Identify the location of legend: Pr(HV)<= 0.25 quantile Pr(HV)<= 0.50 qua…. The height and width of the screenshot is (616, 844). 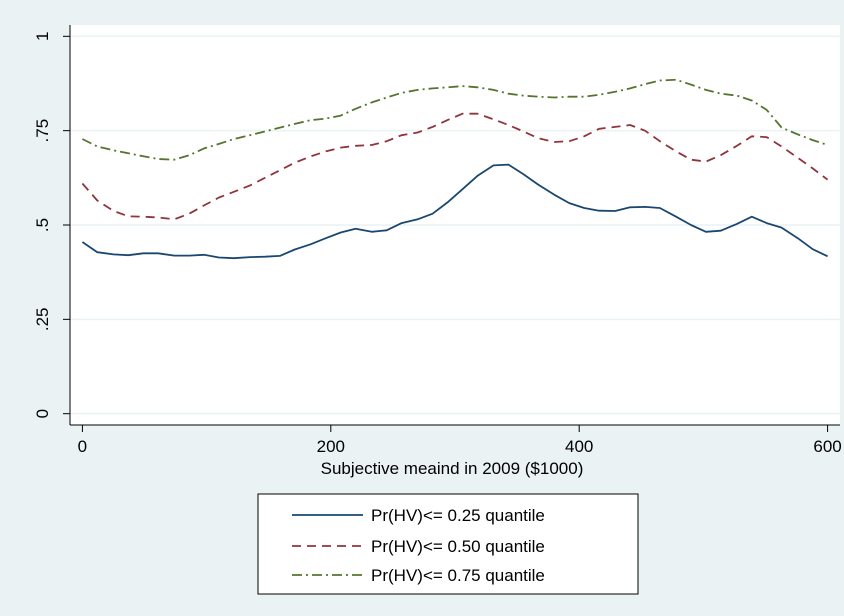
(448, 544).